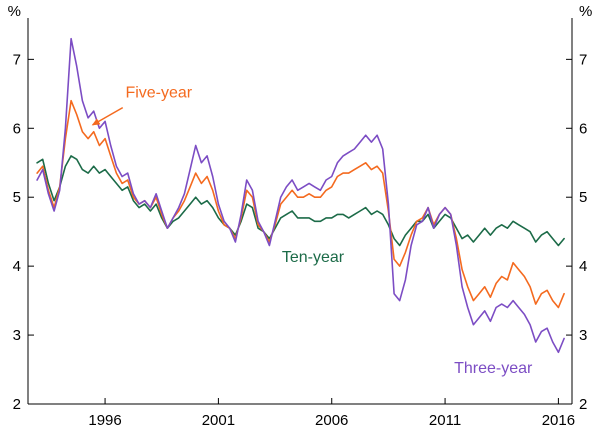 The image size is (600, 444). Describe the element at coordinates (493, 368) in the screenshot. I see `annotation-three-year: Three-year` at that location.